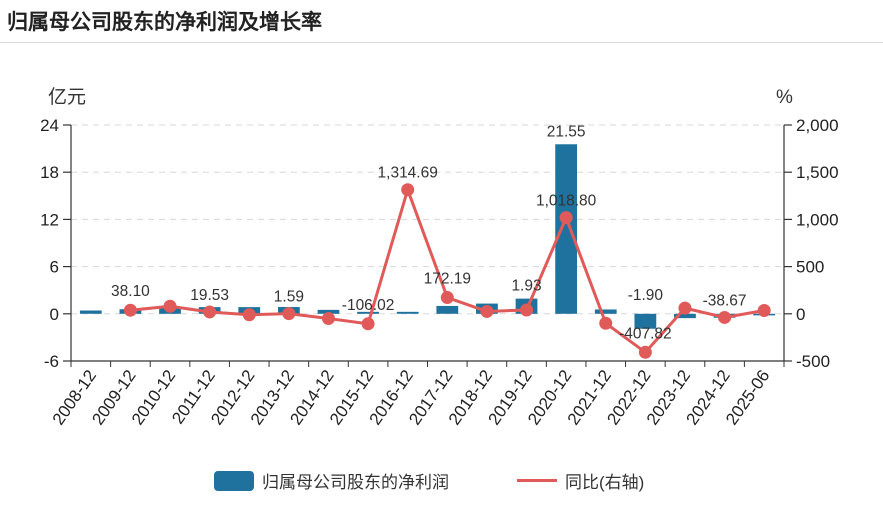  I want to click on left-tick-label: 24, so click(49, 125).